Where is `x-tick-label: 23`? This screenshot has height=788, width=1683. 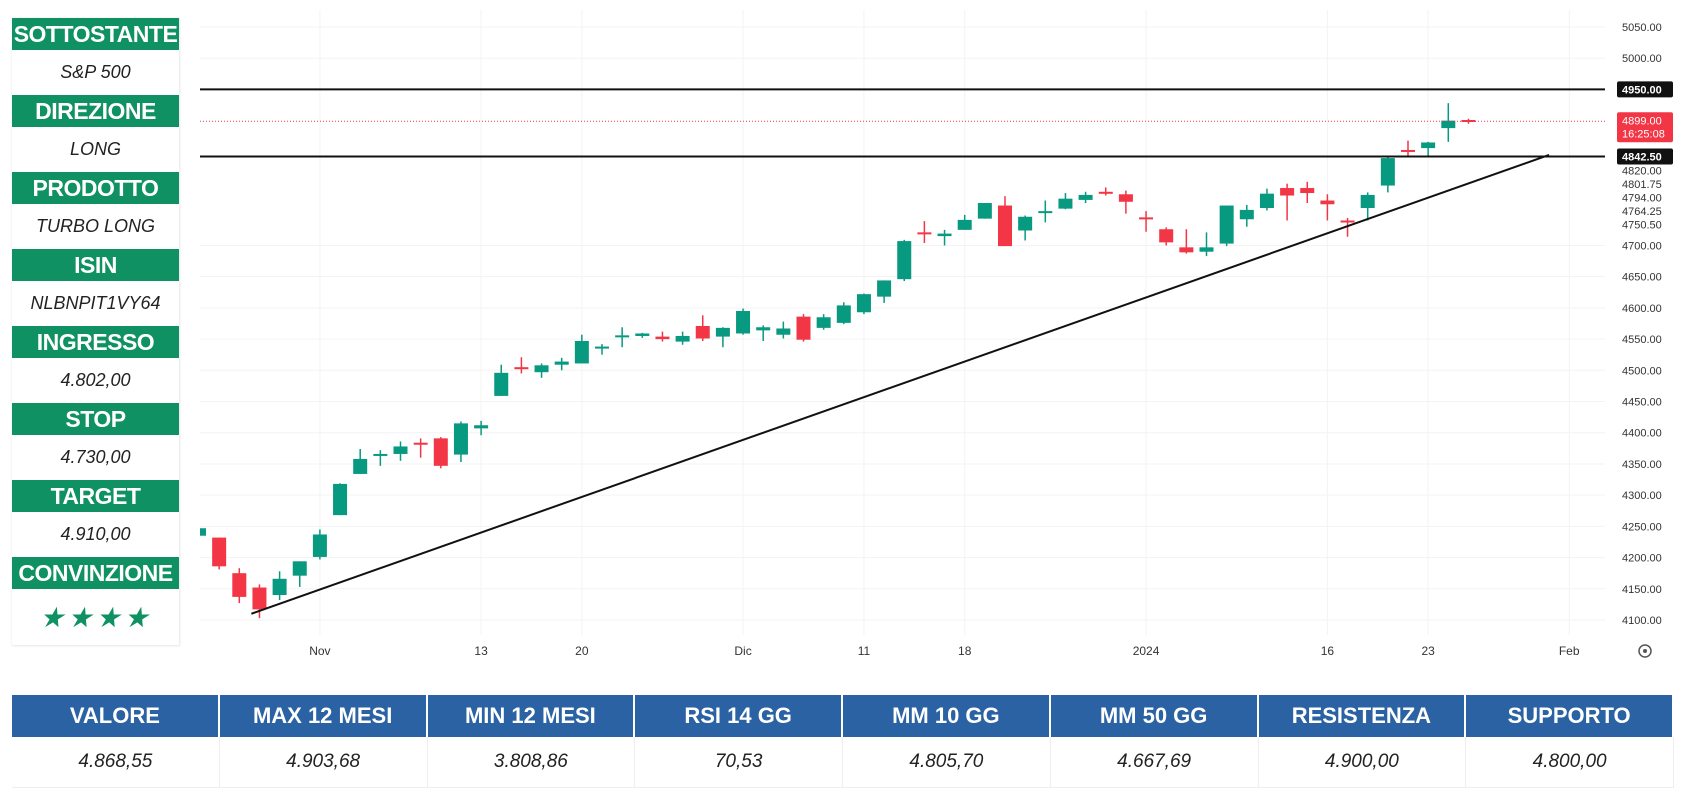
x-tick-label: 23 is located at coordinates (1428, 651).